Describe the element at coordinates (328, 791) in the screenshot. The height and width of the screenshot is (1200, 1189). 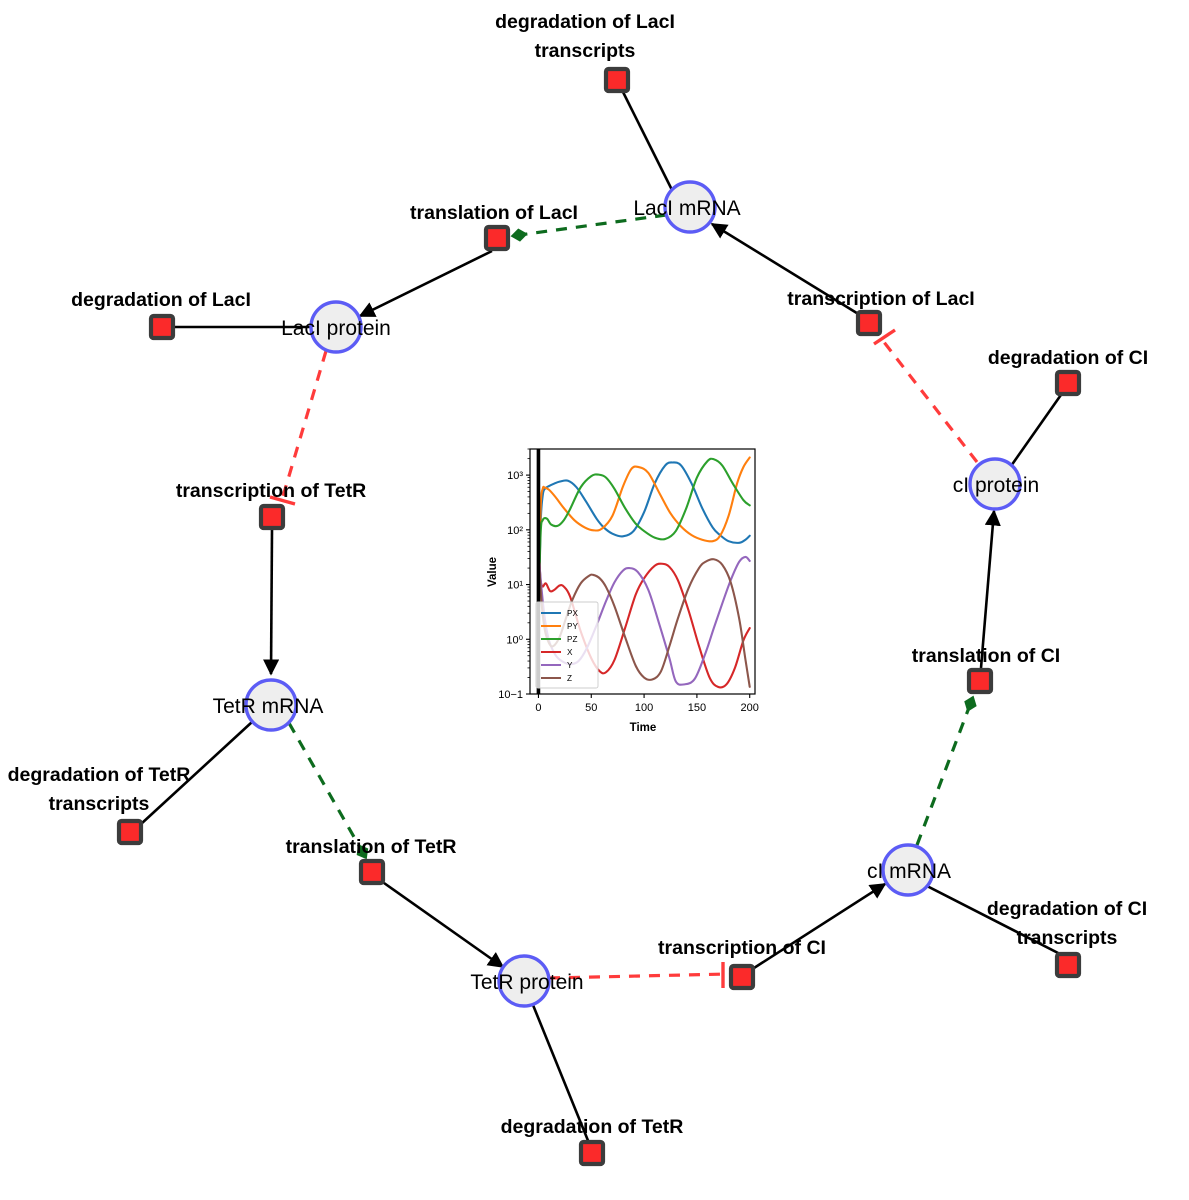
I see `edge-tetr-mrna-modifies-translation-tetr` at that location.